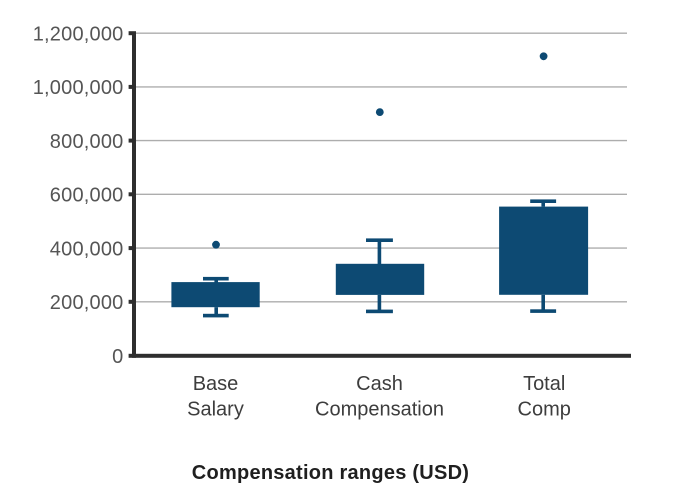 The height and width of the screenshot is (501, 687). I want to click on svg-text: Base, so click(216, 384).